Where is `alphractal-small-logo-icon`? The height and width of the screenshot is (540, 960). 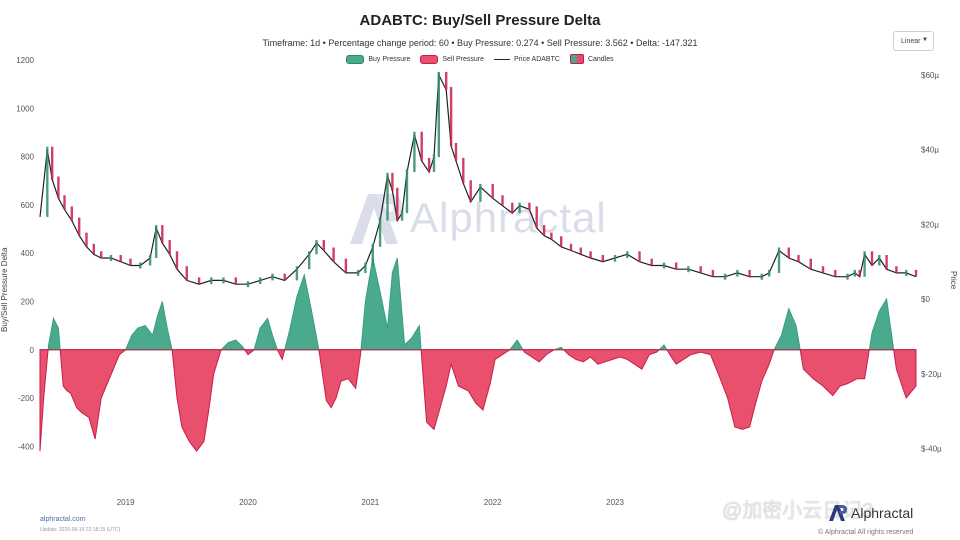
alphractal-small-logo-icon is located at coordinates (838, 513).